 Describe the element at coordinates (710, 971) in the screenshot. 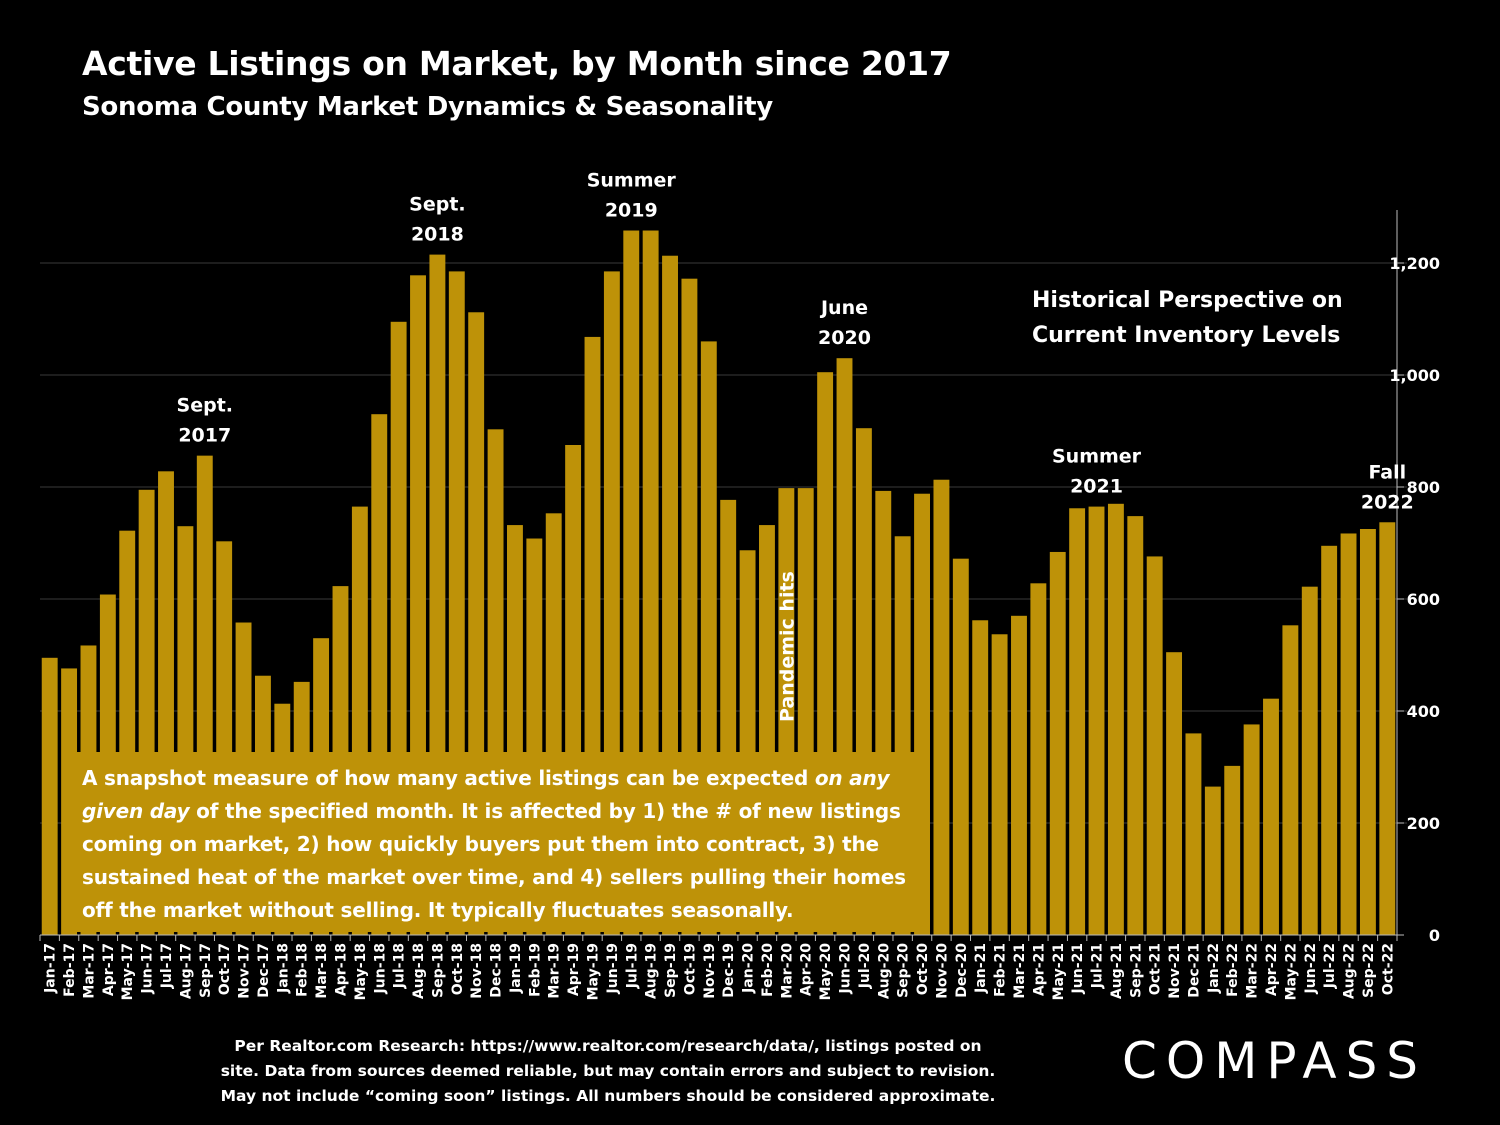

I see `x-tick-label: Nov-19` at that location.